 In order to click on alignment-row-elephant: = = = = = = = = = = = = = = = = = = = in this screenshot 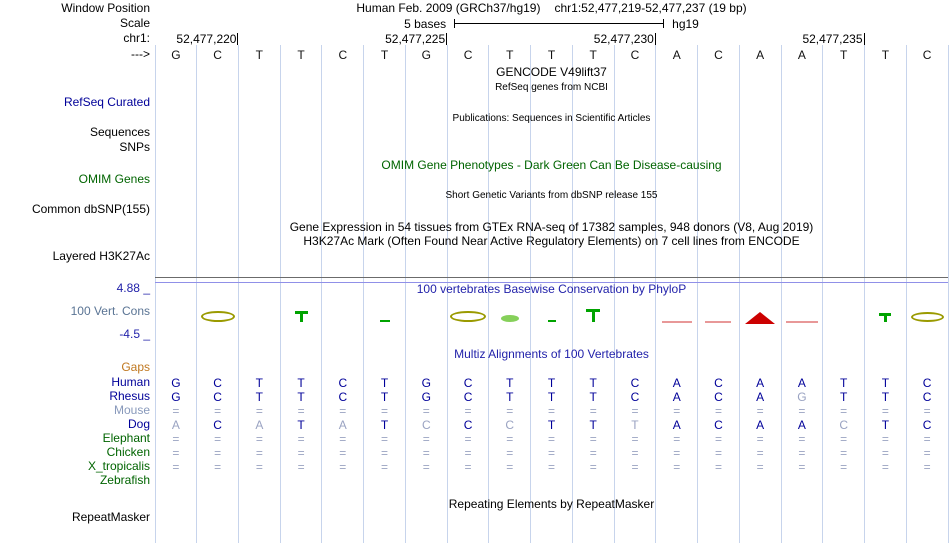, I will do `click(551, 439)`.